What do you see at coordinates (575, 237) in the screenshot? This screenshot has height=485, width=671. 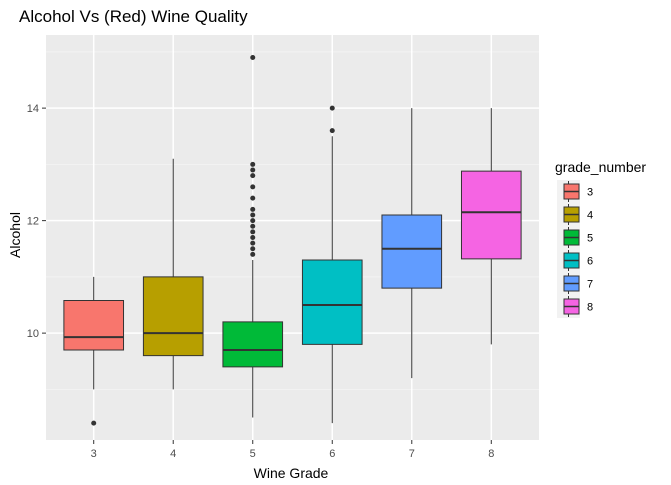 I see `legend-item-5: 5` at bounding box center [575, 237].